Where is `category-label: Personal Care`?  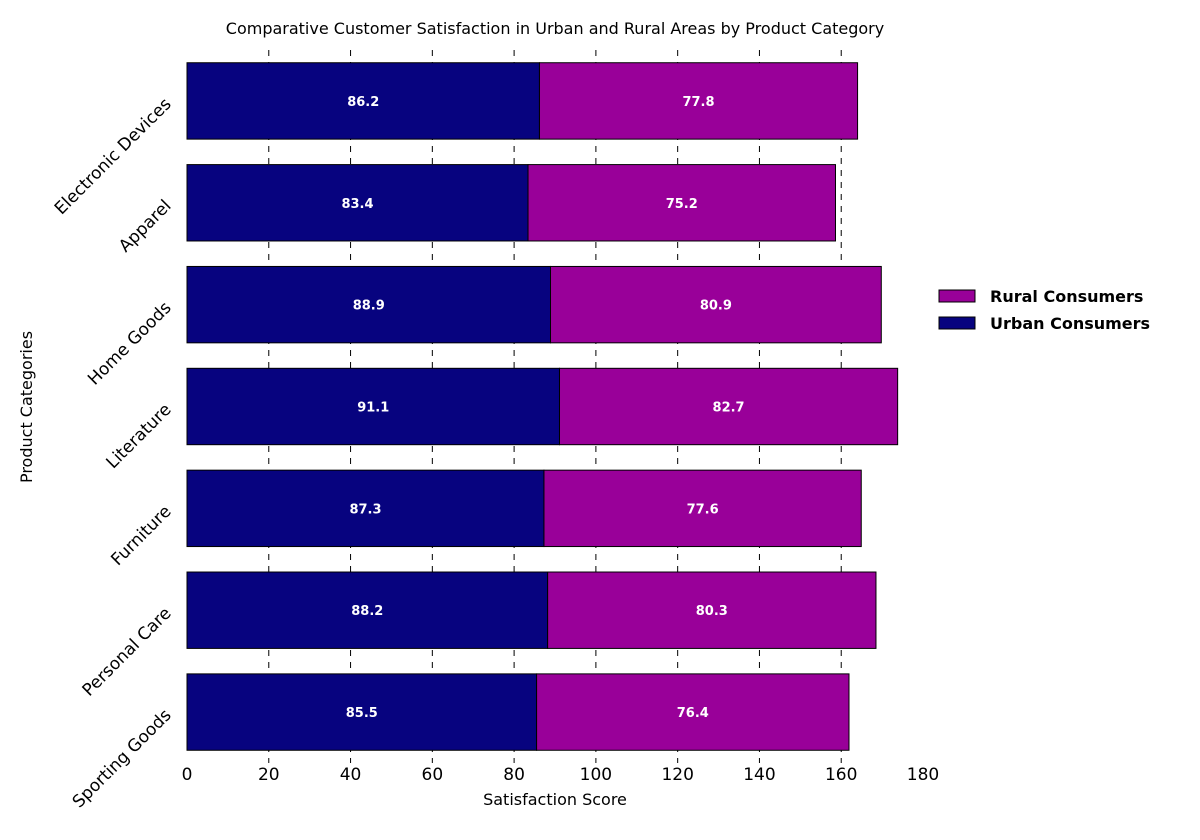
category-label: Personal Care is located at coordinates (127, 652).